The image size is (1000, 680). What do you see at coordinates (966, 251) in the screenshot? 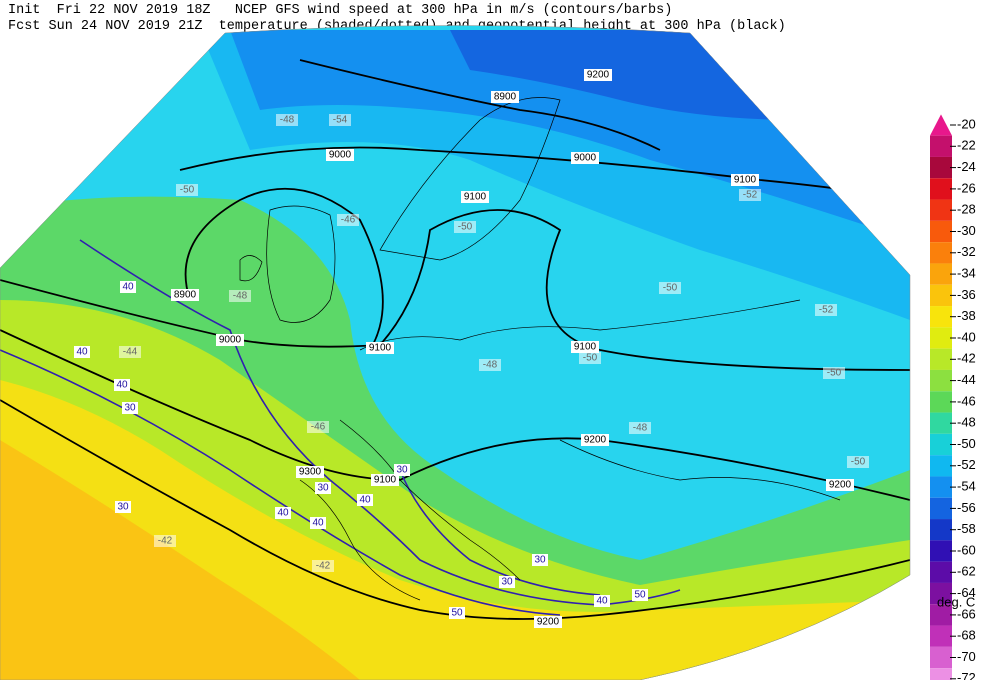
I see `legend-label: -32` at bounding box center [966, 251].